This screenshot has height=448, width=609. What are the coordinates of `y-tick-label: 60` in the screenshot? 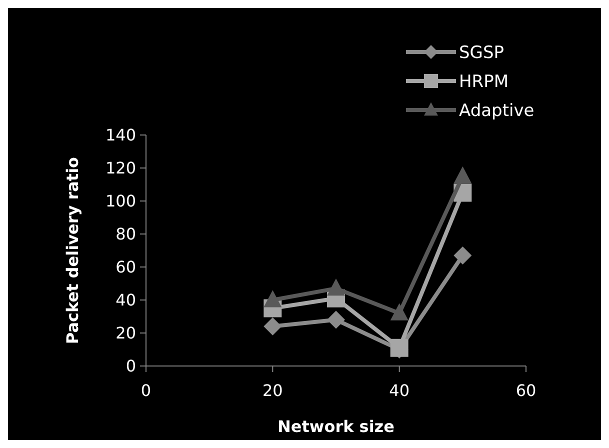 It's located at (126, 267).